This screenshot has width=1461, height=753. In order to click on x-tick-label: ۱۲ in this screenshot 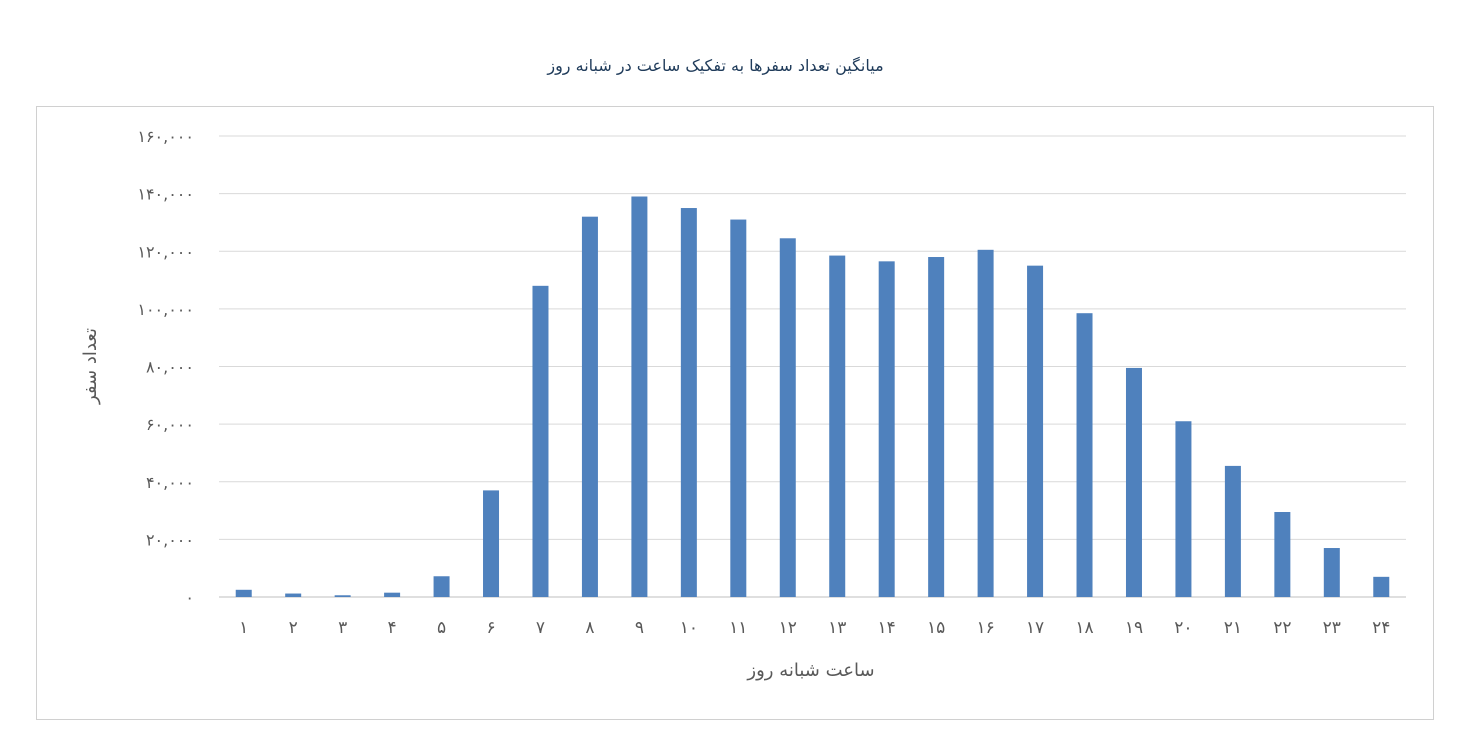, I will do `click(788, 628)`.